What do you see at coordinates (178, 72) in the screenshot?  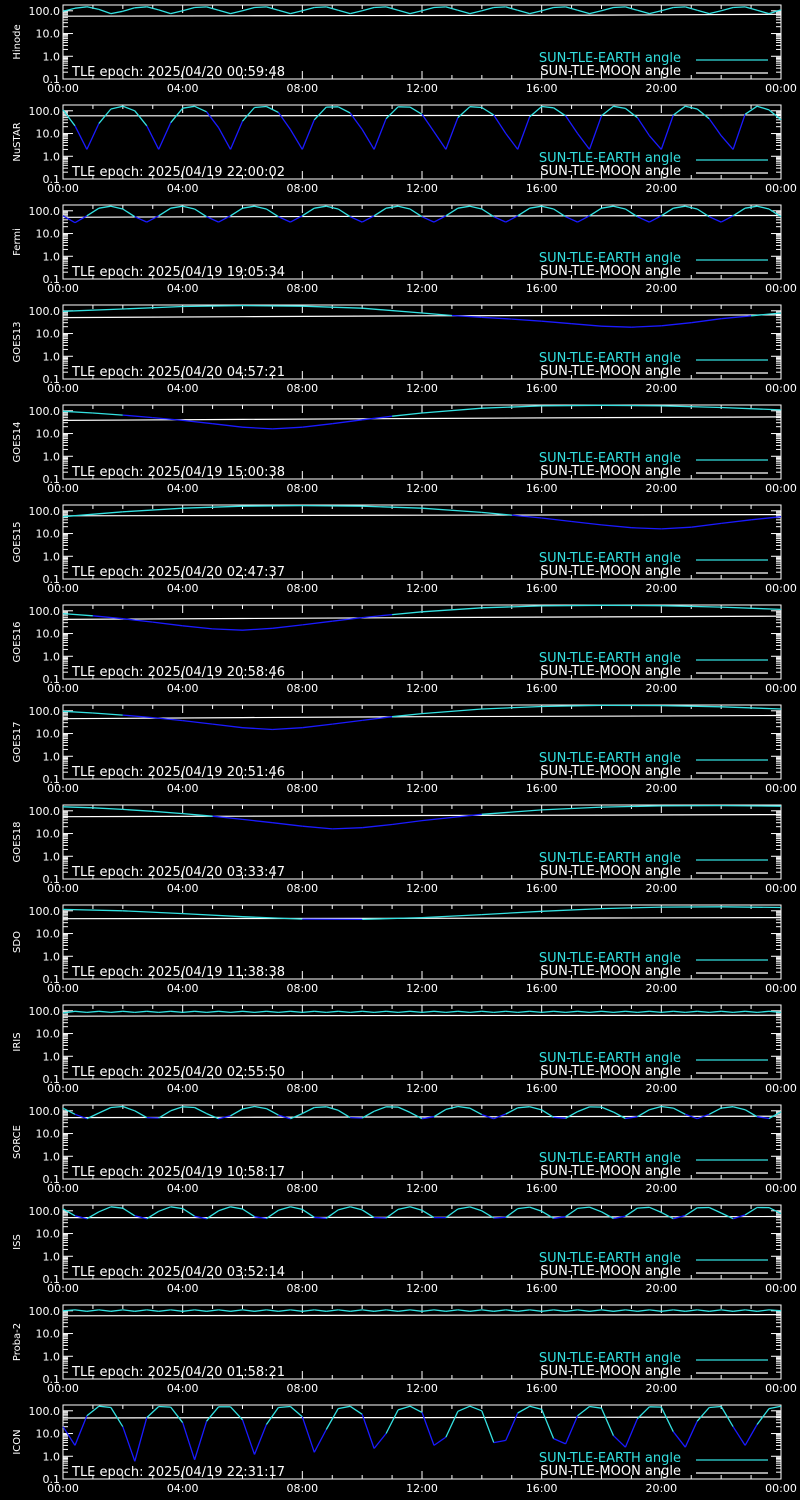 I see `tle-epoch-label: TLE epoch: 2025/04/20 00:59:48` at bounding box center [178, 72].